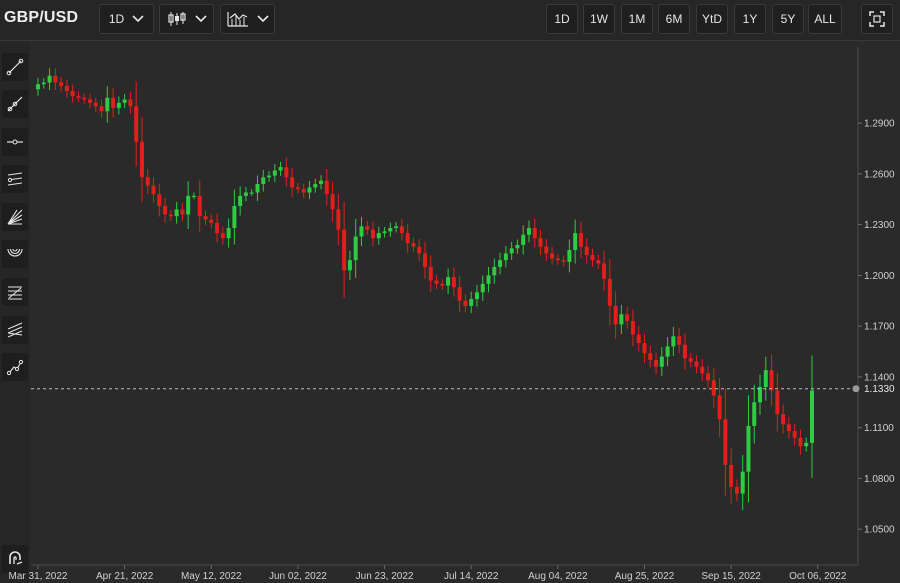  I want to click on path-icon, so click(15, 367).